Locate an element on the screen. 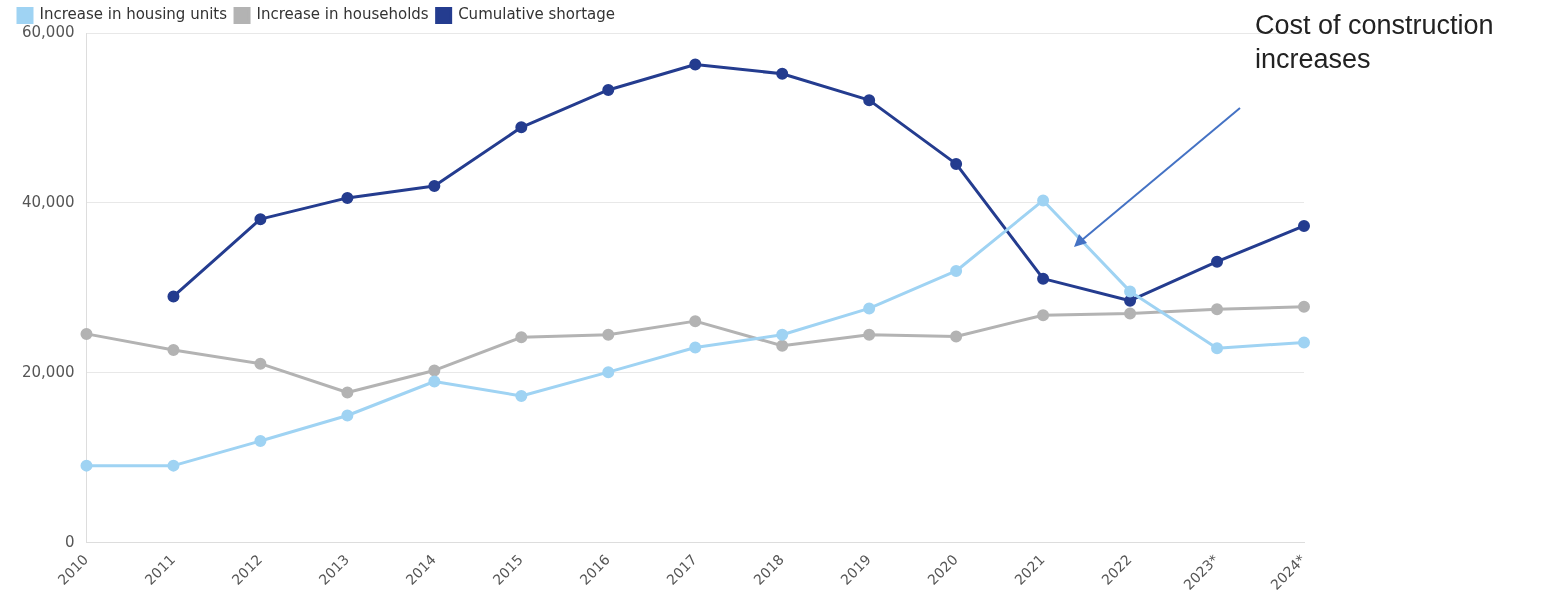 Image resolution: width=1542 pixels, height=601 pixels. annotation: Cost of construction increases is located at coordinates (1375, 42).